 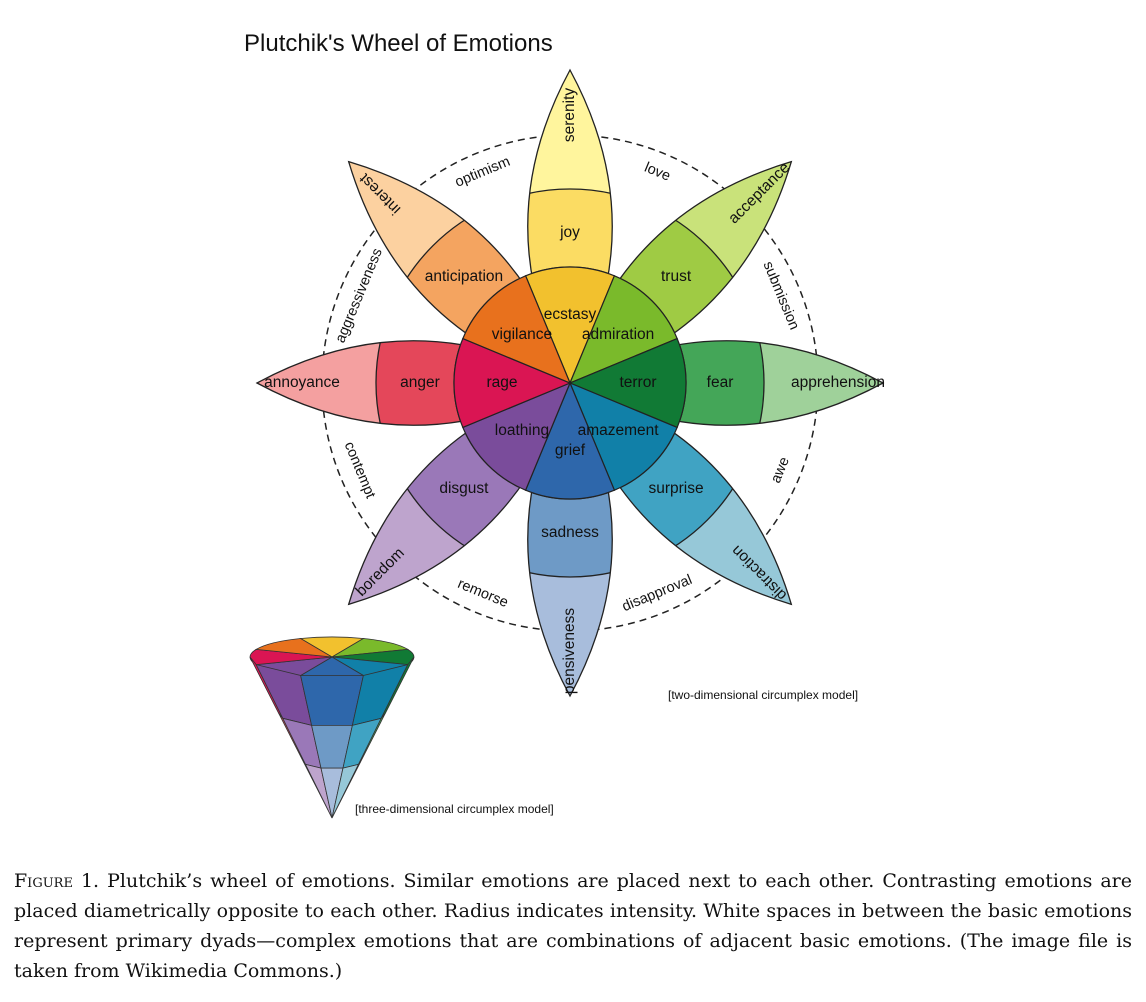 What do you see at coordinates (619, 430) in the screenshot?
I see `emotion-label-amazement: amazement` at bounding box center [619, 430].